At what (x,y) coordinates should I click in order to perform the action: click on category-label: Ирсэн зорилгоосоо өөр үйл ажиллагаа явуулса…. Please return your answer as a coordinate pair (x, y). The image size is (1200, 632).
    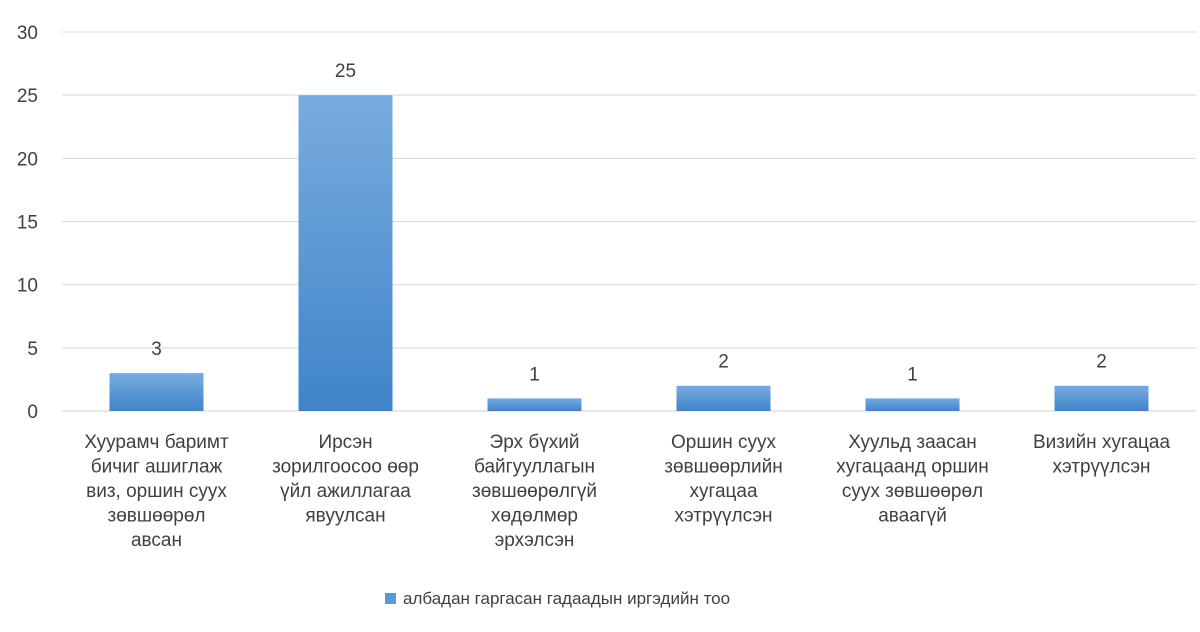
    Looking at the image, I should click on (345, 479).